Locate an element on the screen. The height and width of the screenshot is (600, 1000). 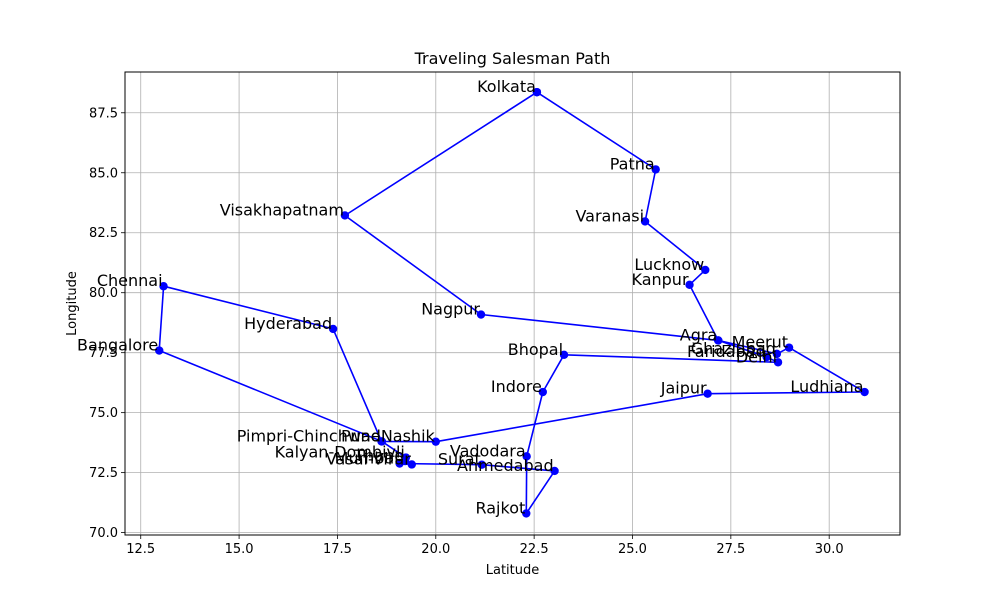
x-tick-label: 15.0 is located at coordinates (239, 549).